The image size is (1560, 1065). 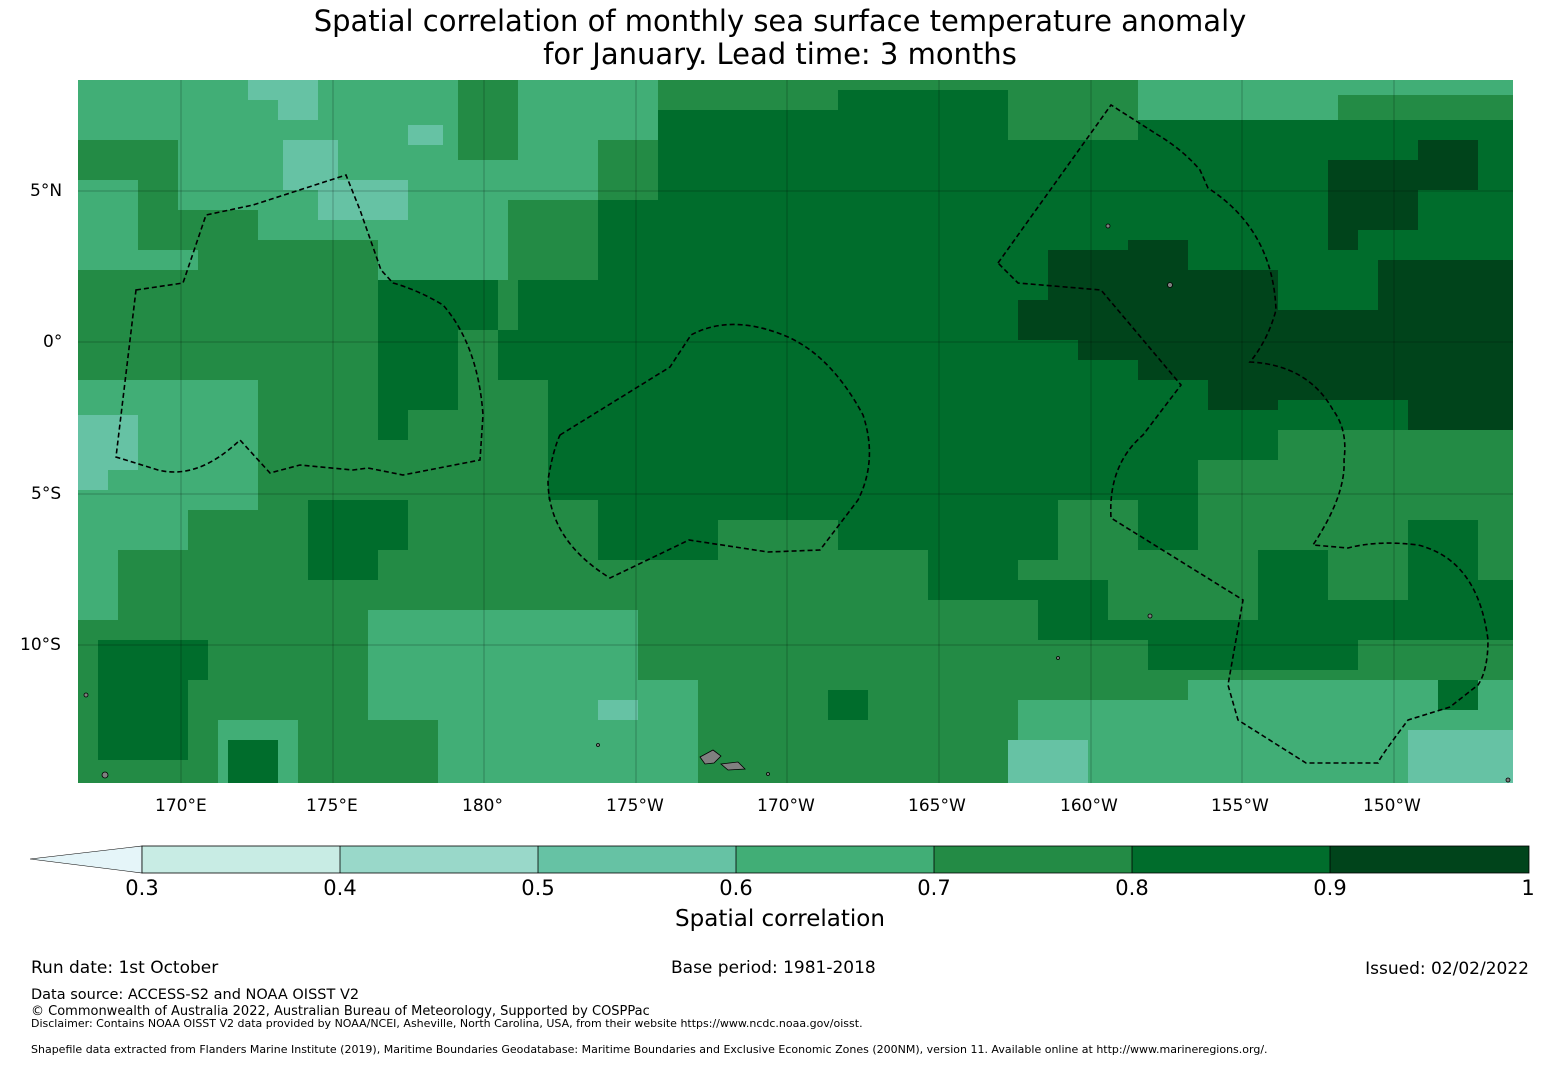 I want to click on lon-label-175w: 175°W, so click(x=635, y=806).